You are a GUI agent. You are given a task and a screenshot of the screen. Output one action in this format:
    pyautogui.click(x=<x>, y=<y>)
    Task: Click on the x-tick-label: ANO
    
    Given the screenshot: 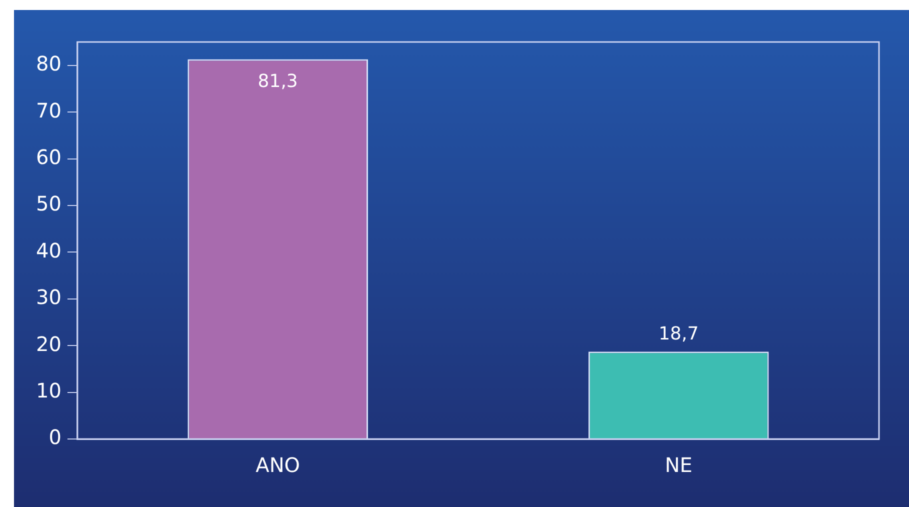 What is the action you would take?
    pyautogui.click(x=278, y=465)
    